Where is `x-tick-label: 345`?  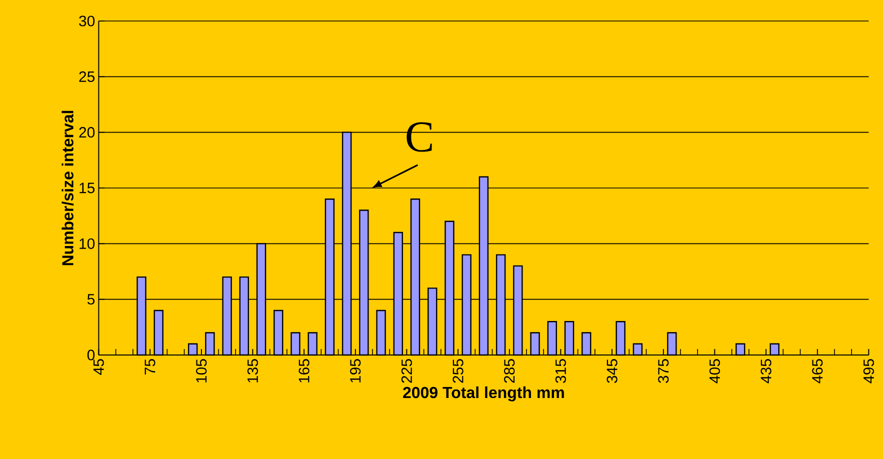
x-tick-label: 345 is located at coordinates (612, 371).